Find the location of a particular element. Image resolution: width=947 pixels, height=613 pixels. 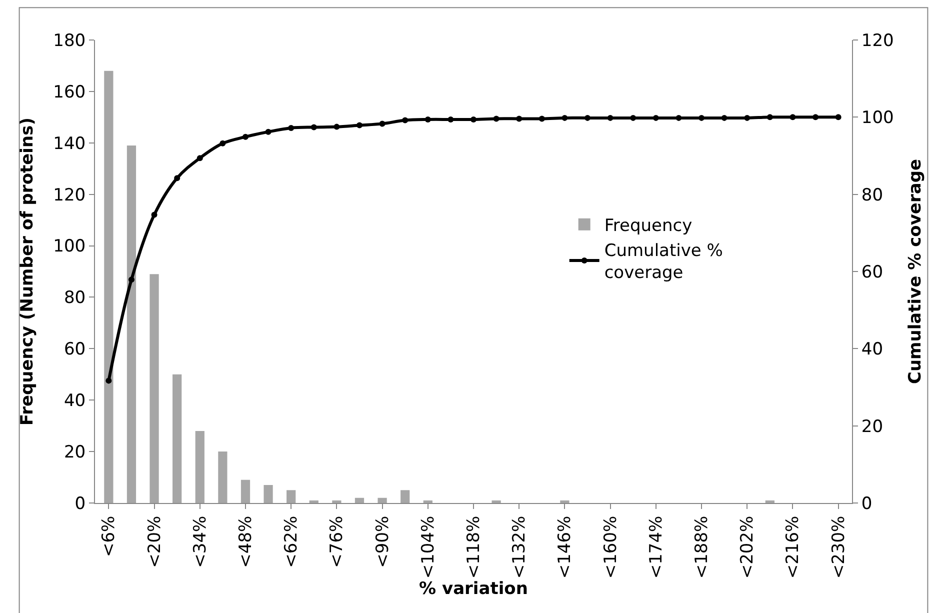

y2-tick-label: 60 is located at coordinates (872, 272).